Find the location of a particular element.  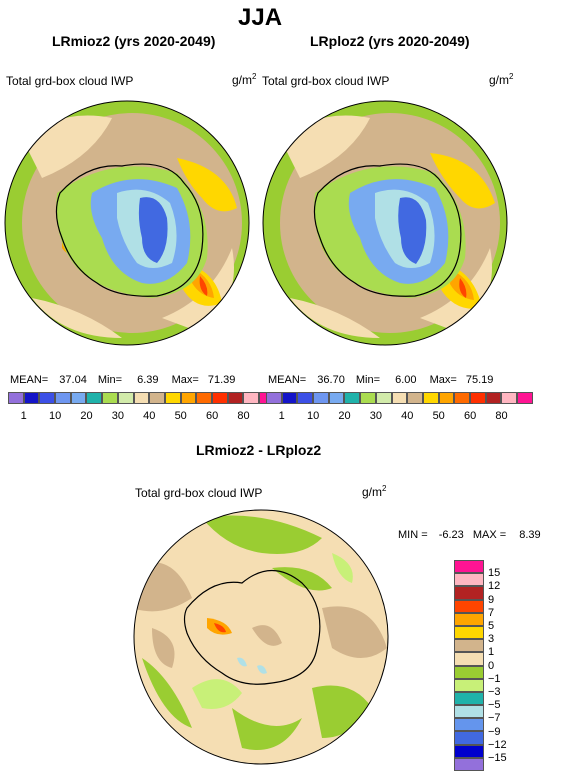

colorbar-tick-label: 12 is located at coordinates (494, 586).